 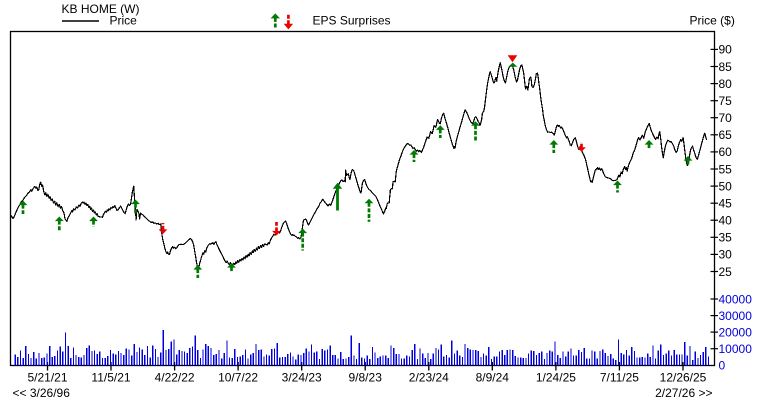 What do you see at coordinates (726, 50) in the screenshot?
I see `svg-text: 90` at bounding box center [726, 50].